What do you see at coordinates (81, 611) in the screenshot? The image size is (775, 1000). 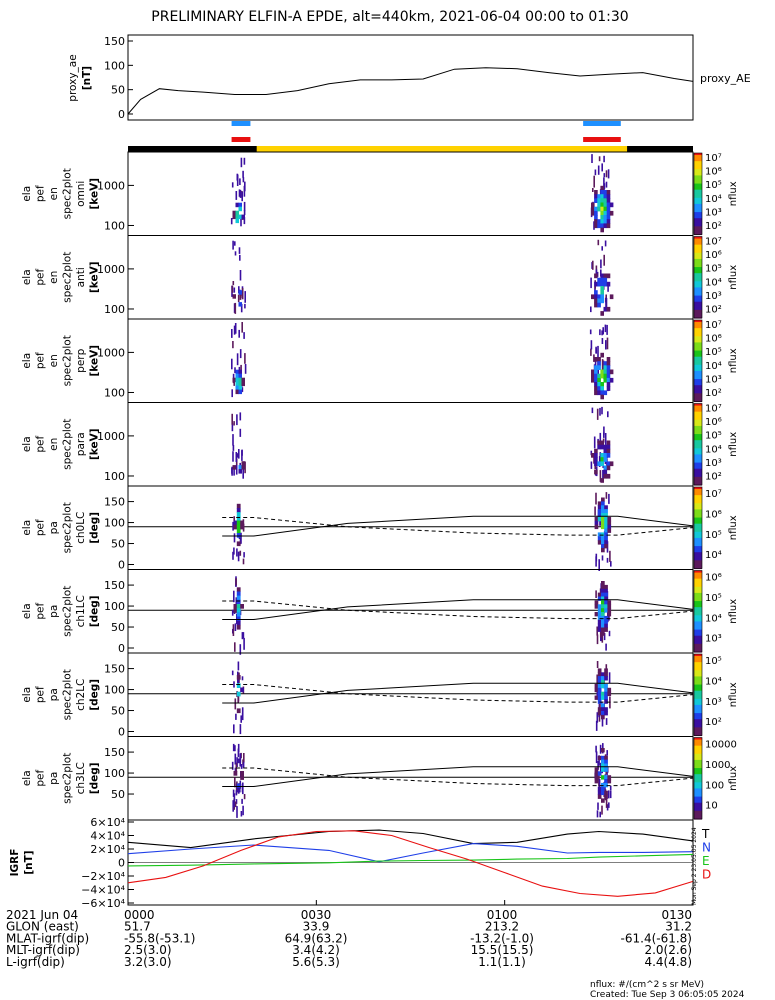 I see `pitch-ylabel-line: ch1LC` at bounding box center [81, 611].